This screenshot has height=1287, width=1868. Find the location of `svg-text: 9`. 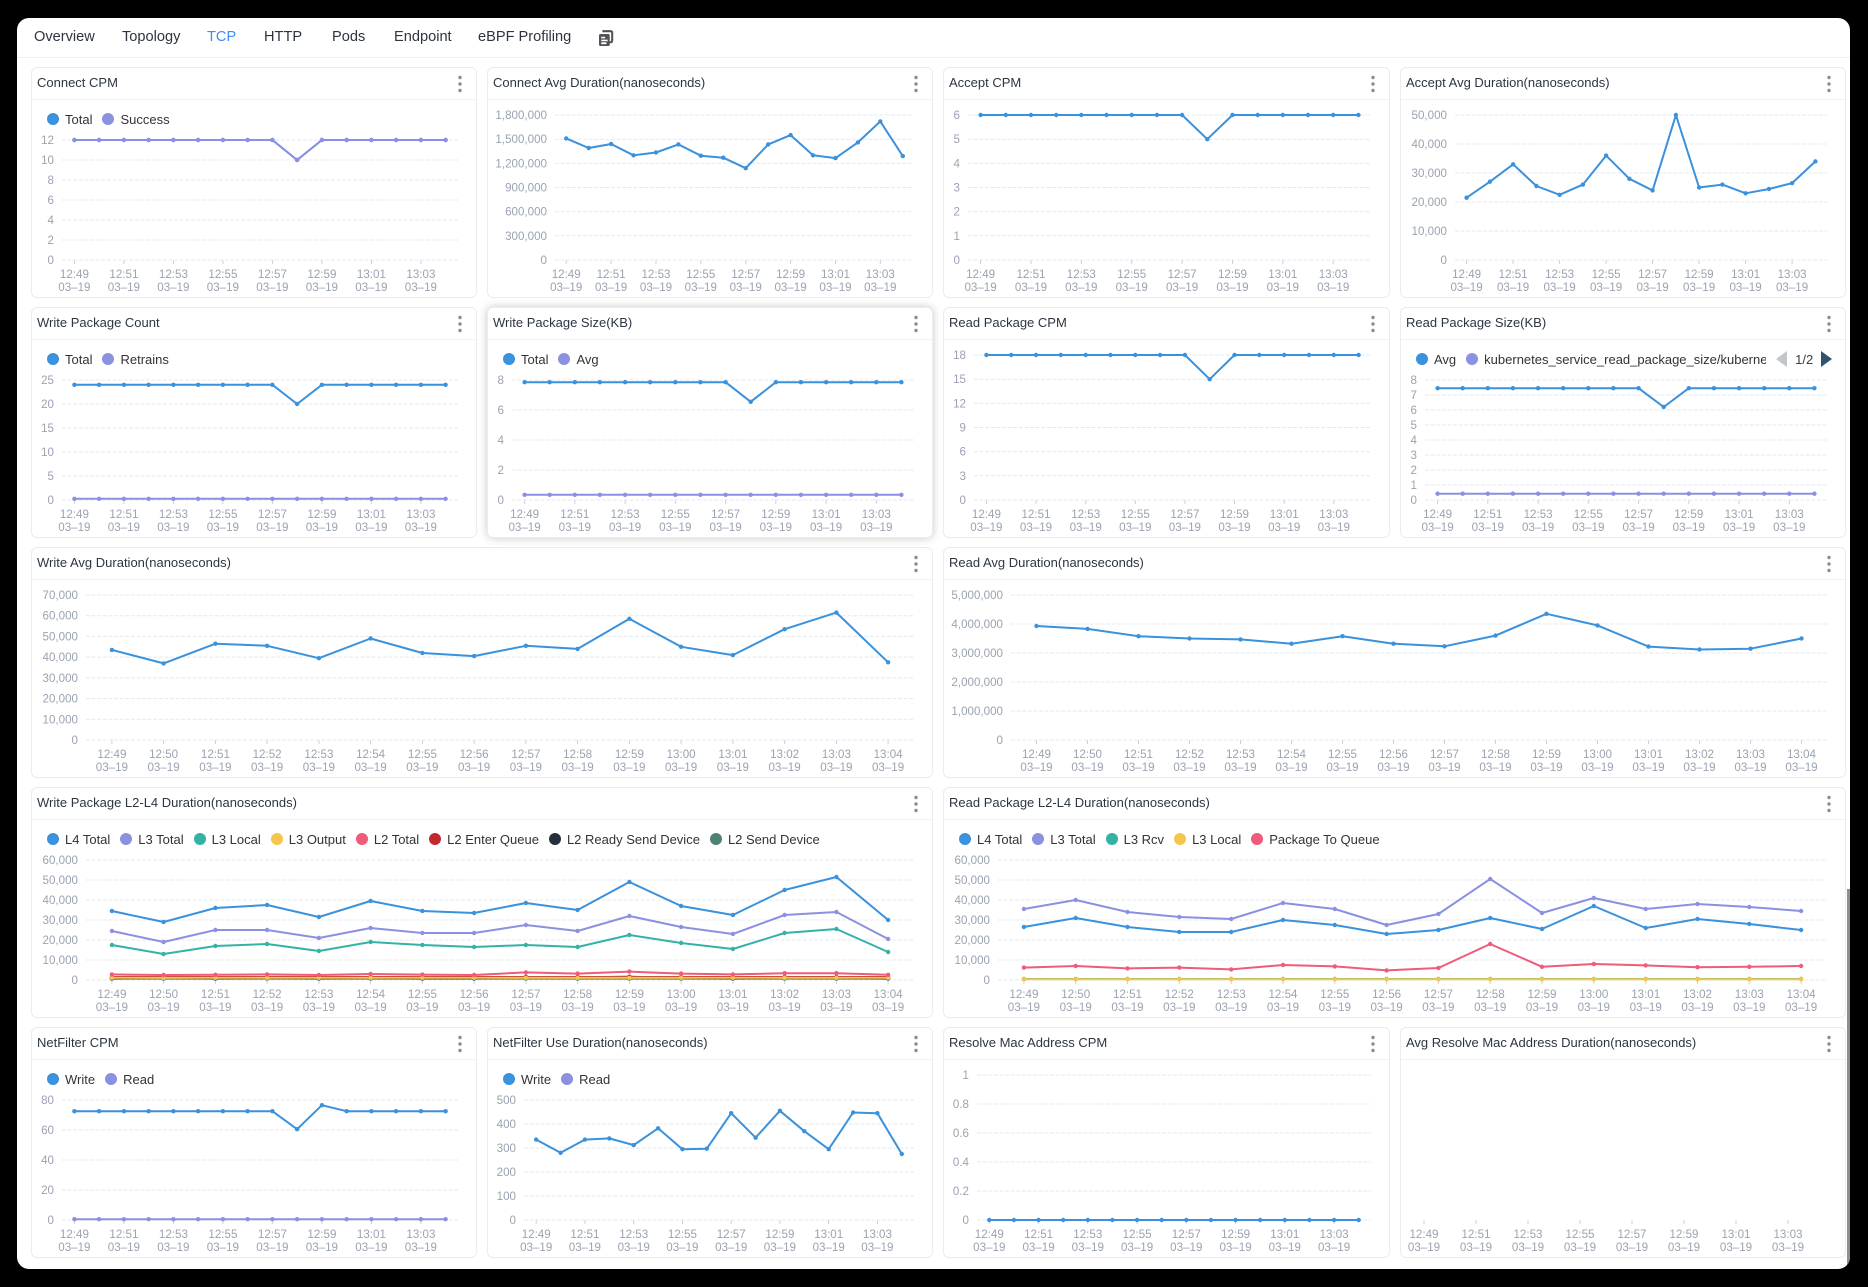

svg-text: 9 is located at coordinates (963, 428).